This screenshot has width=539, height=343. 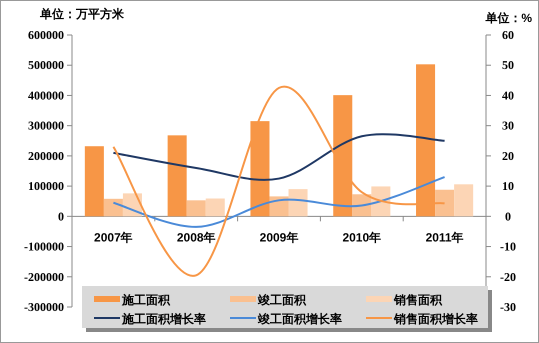 I want to click on y-tick-label: 500000, so click(x=46, y=65).